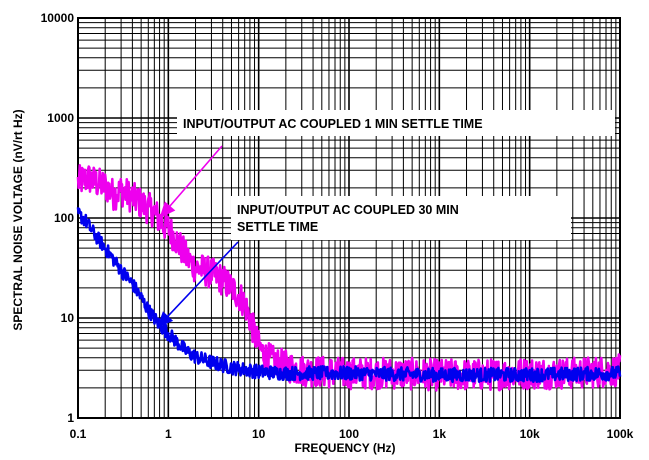  What do you see at coordinates (348, 210) in the screenshot?
I see `annotation-blue-line: INPUT/OUTPUT AC COUPLED 30 MIN` at bounding box center [348, 210].